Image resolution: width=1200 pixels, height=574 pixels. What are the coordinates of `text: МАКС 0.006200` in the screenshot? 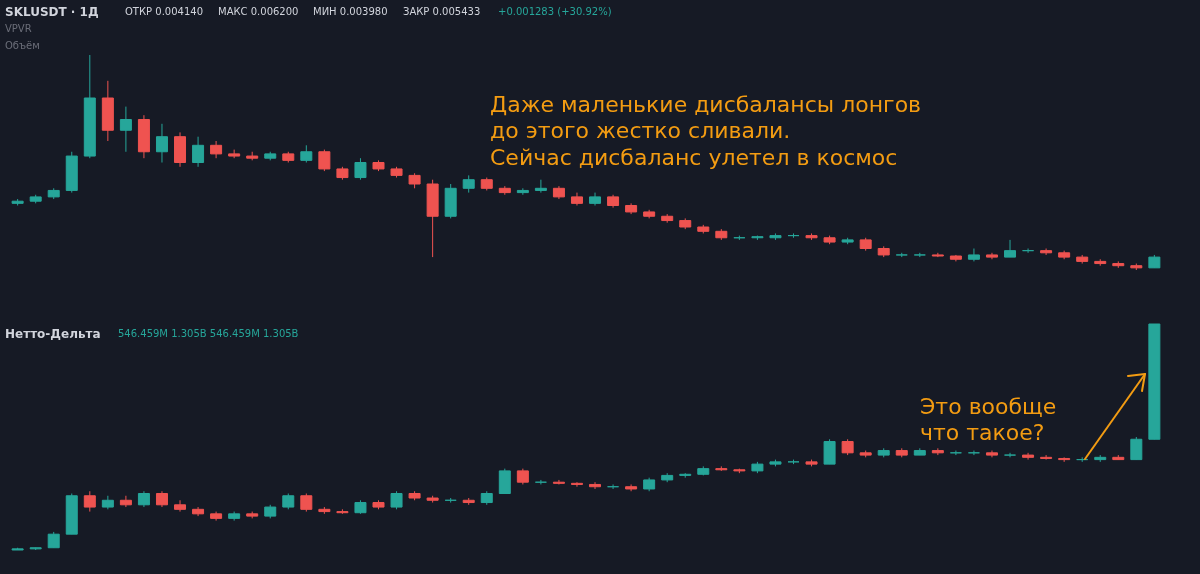 It's located at (258, 11).